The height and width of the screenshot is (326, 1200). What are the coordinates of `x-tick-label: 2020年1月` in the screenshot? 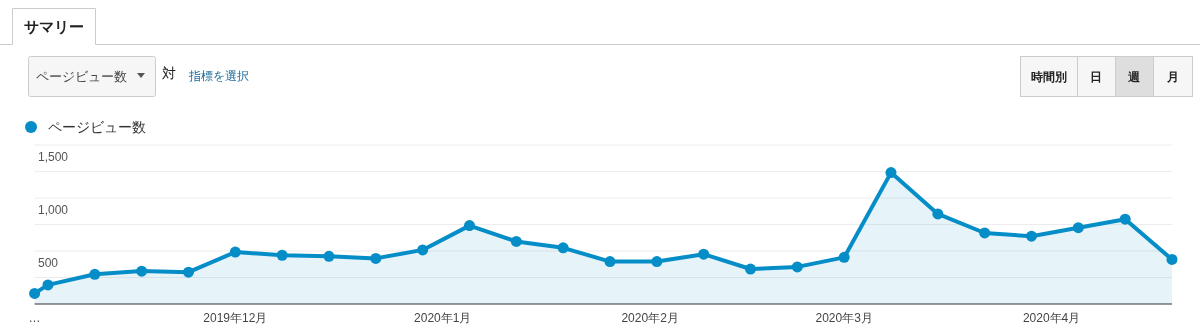 It's located at (443, 318).